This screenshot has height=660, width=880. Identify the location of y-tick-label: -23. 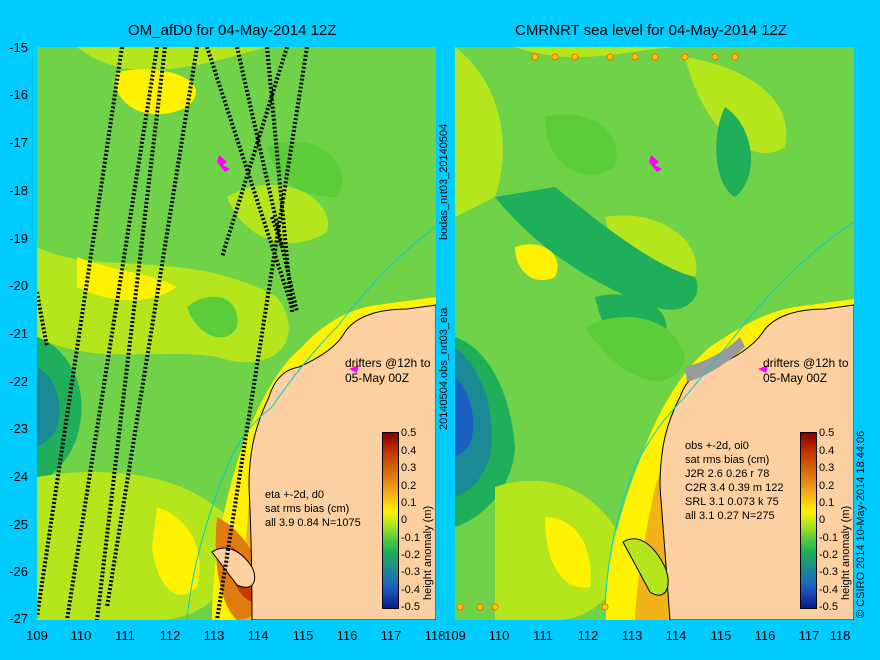
(18, 428).